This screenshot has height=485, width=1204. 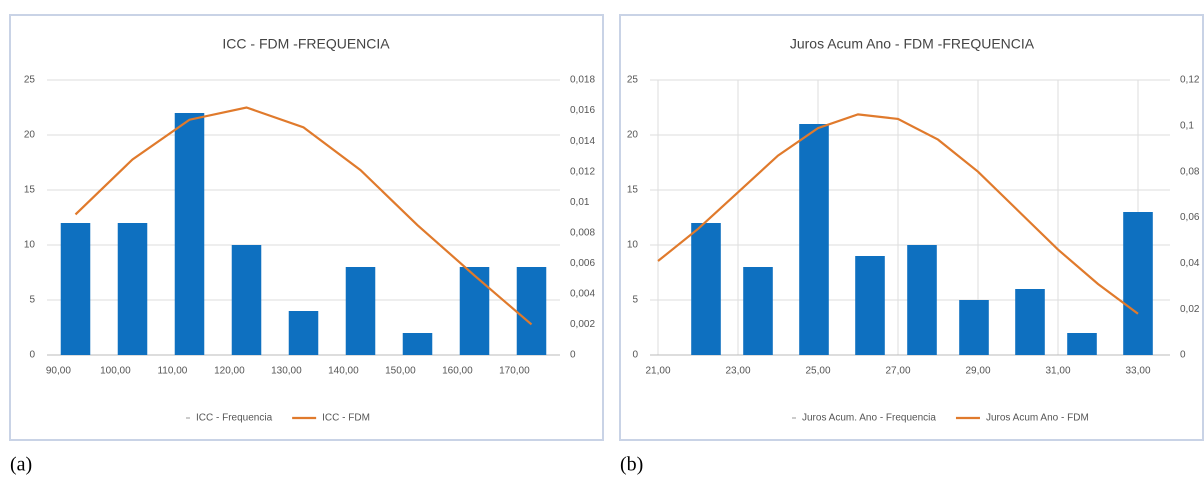 I want to click on y2-tick-label: 0,04, so click(x=1190, y=263).